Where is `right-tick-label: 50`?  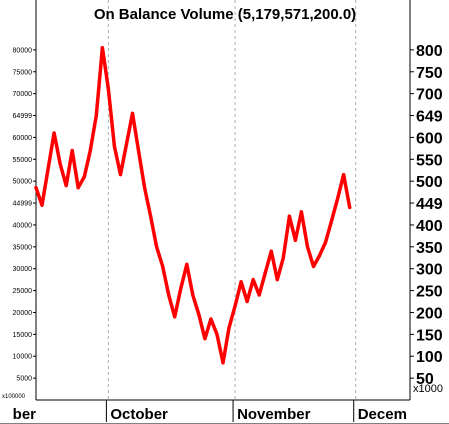
right-tick-label: 50 is located at coordinates (425, 379).